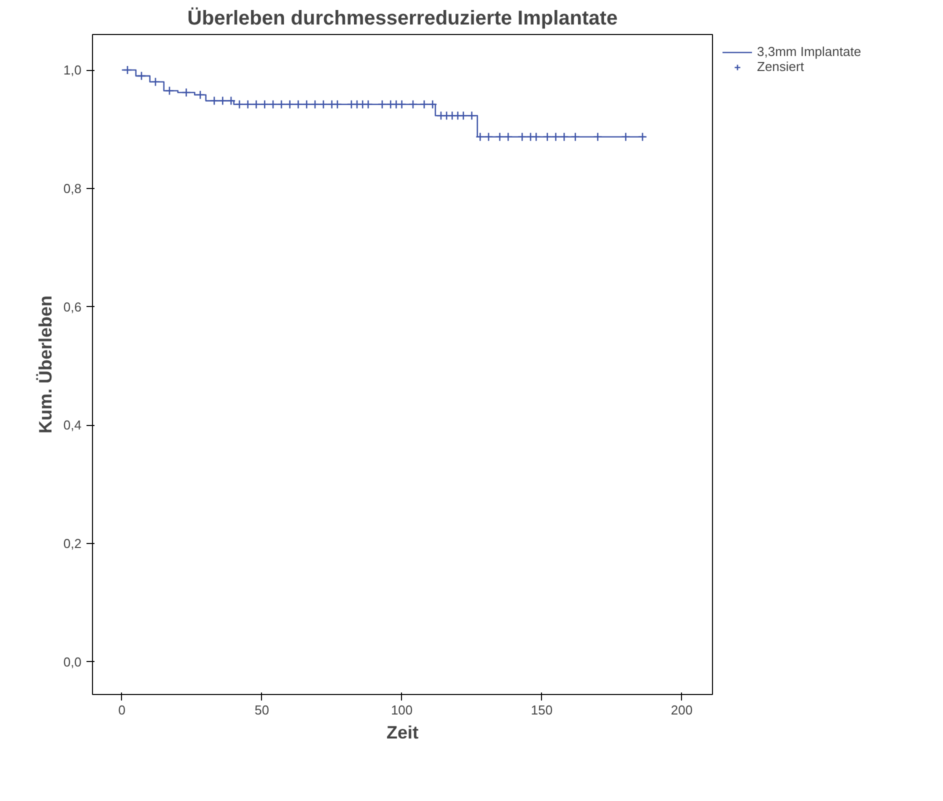  What do you see at coordinates (780, 66) in the screenshot?
I see `legend-label: Zensiert` at bounding box center [780, 66].